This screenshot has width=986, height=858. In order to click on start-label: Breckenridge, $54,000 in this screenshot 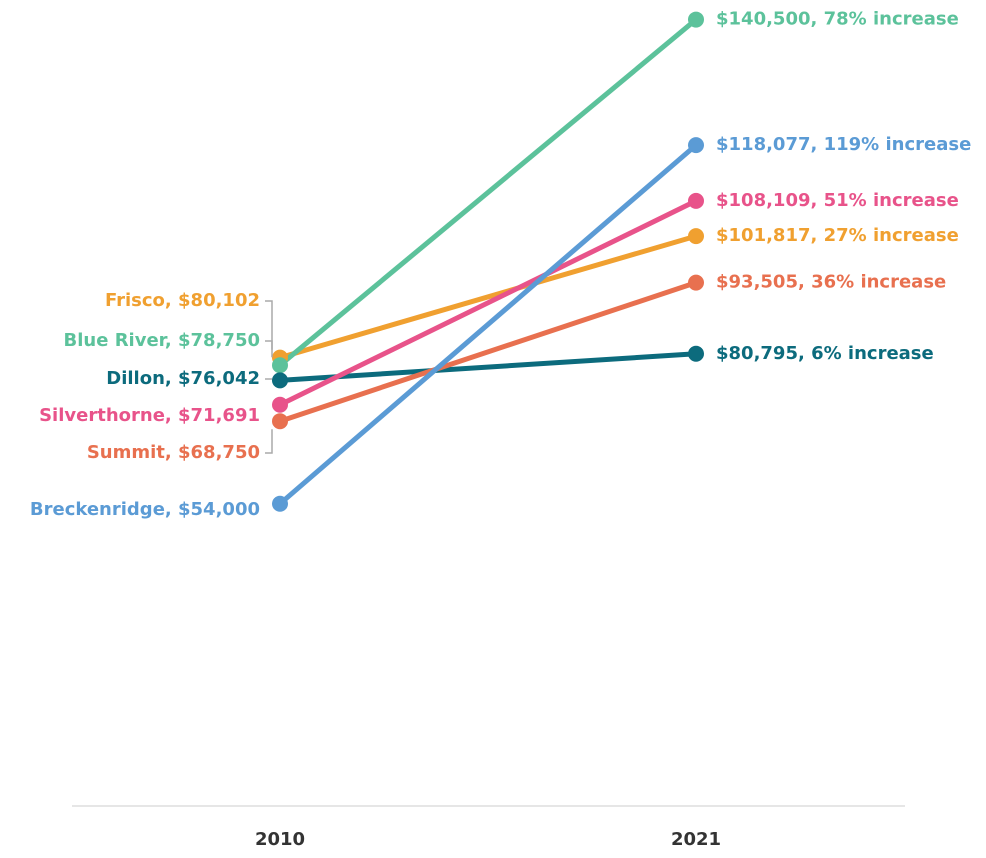, I will do `click(145, 509)`.